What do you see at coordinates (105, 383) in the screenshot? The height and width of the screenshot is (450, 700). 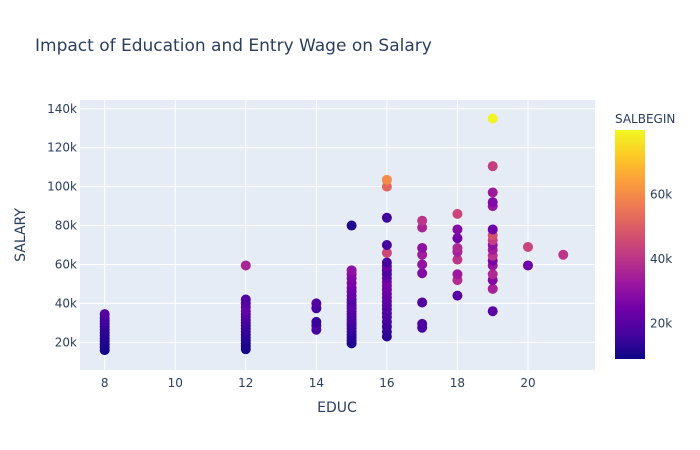 I see `x-tick-label: 8` at bounding box center [105, 383].